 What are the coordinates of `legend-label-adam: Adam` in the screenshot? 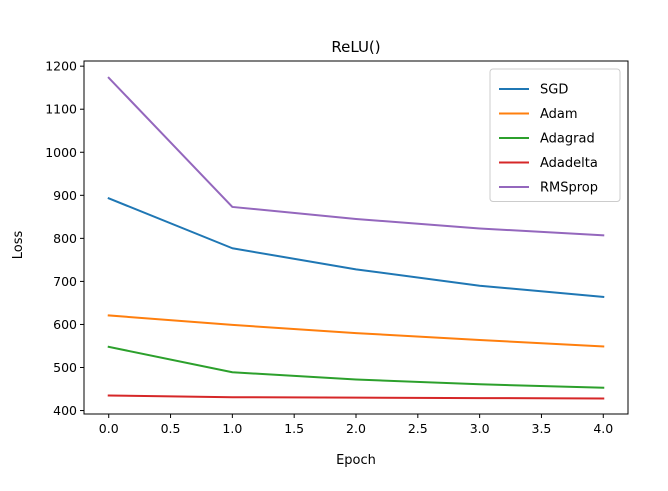 It's located at (559, 114).